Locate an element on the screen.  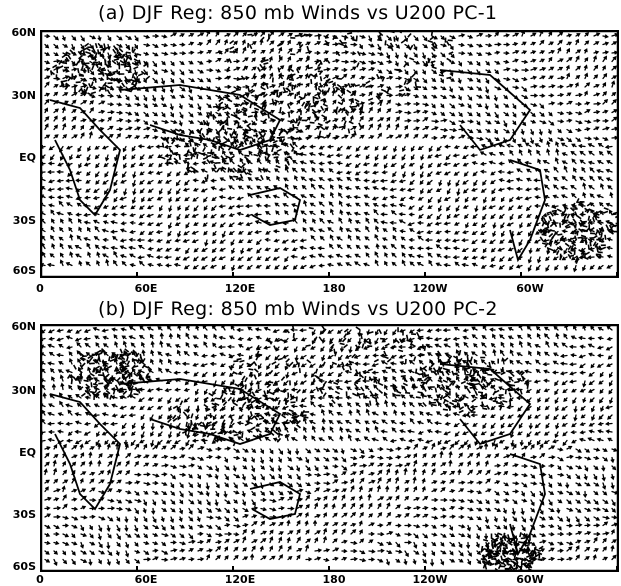
panel-a-lon-180: 180 is located at coordinates (334, 288).